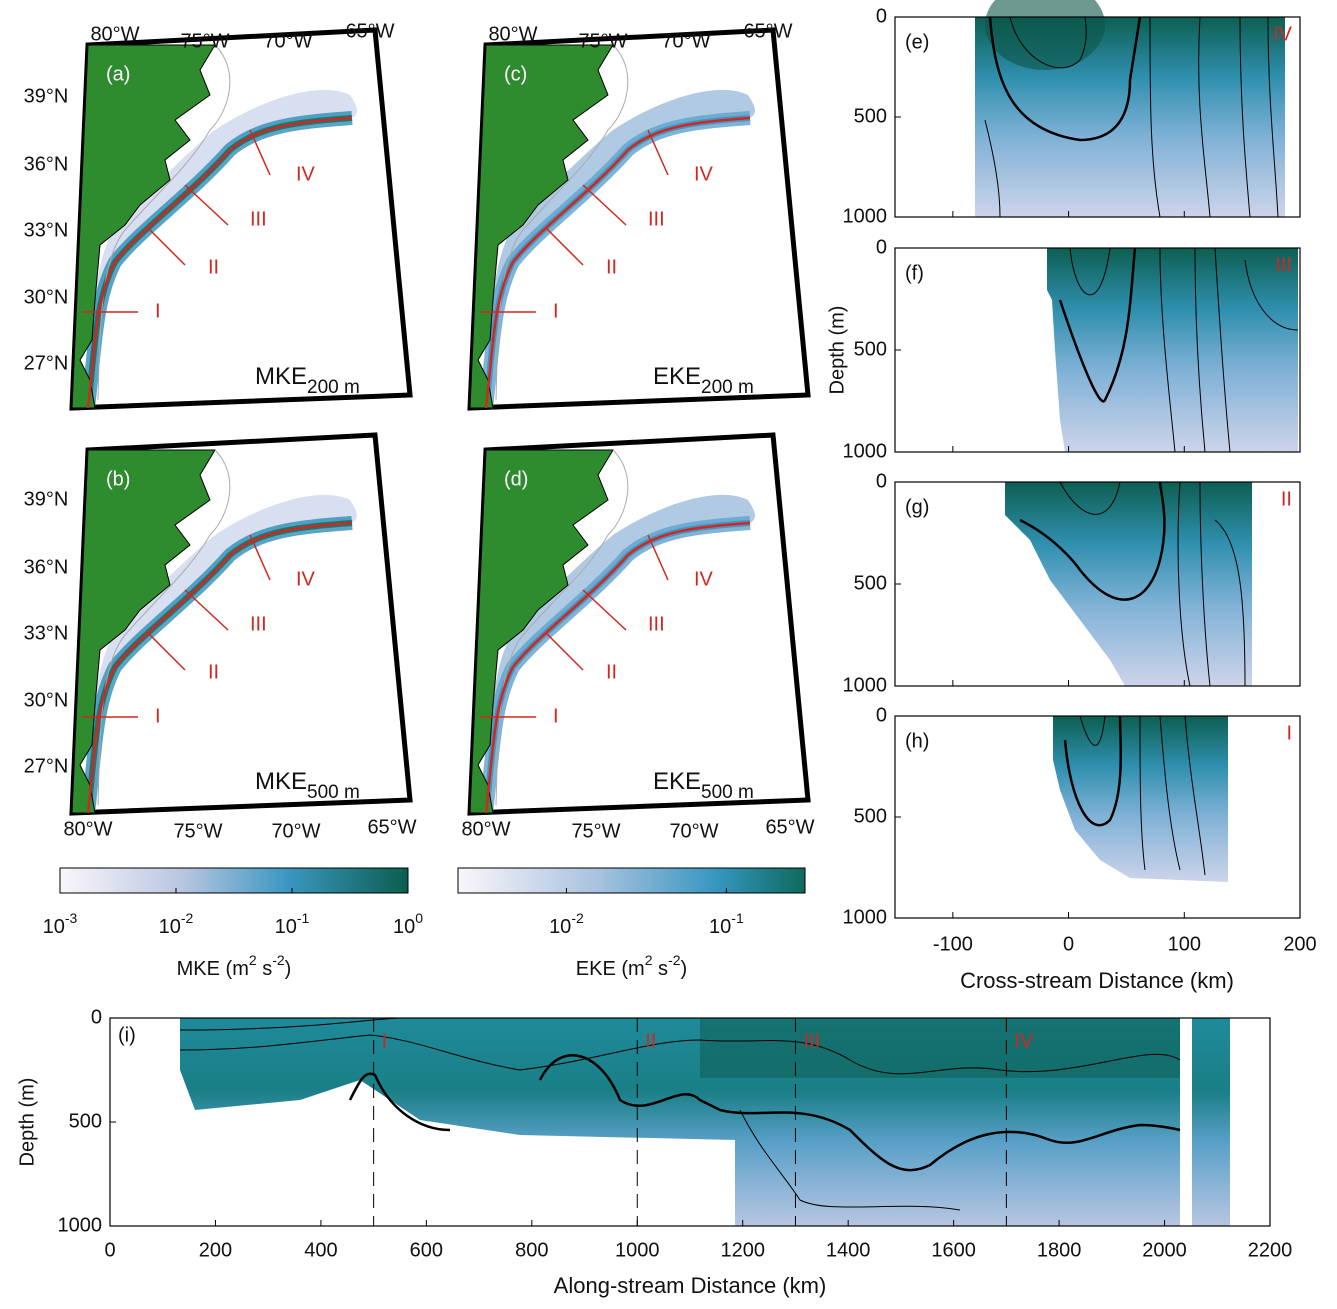 This screenshot has width=1337, height=1309. Describe the element at coordinates (1184, 944) in the screenshot. I see `x-tick-label: 100` at that location.